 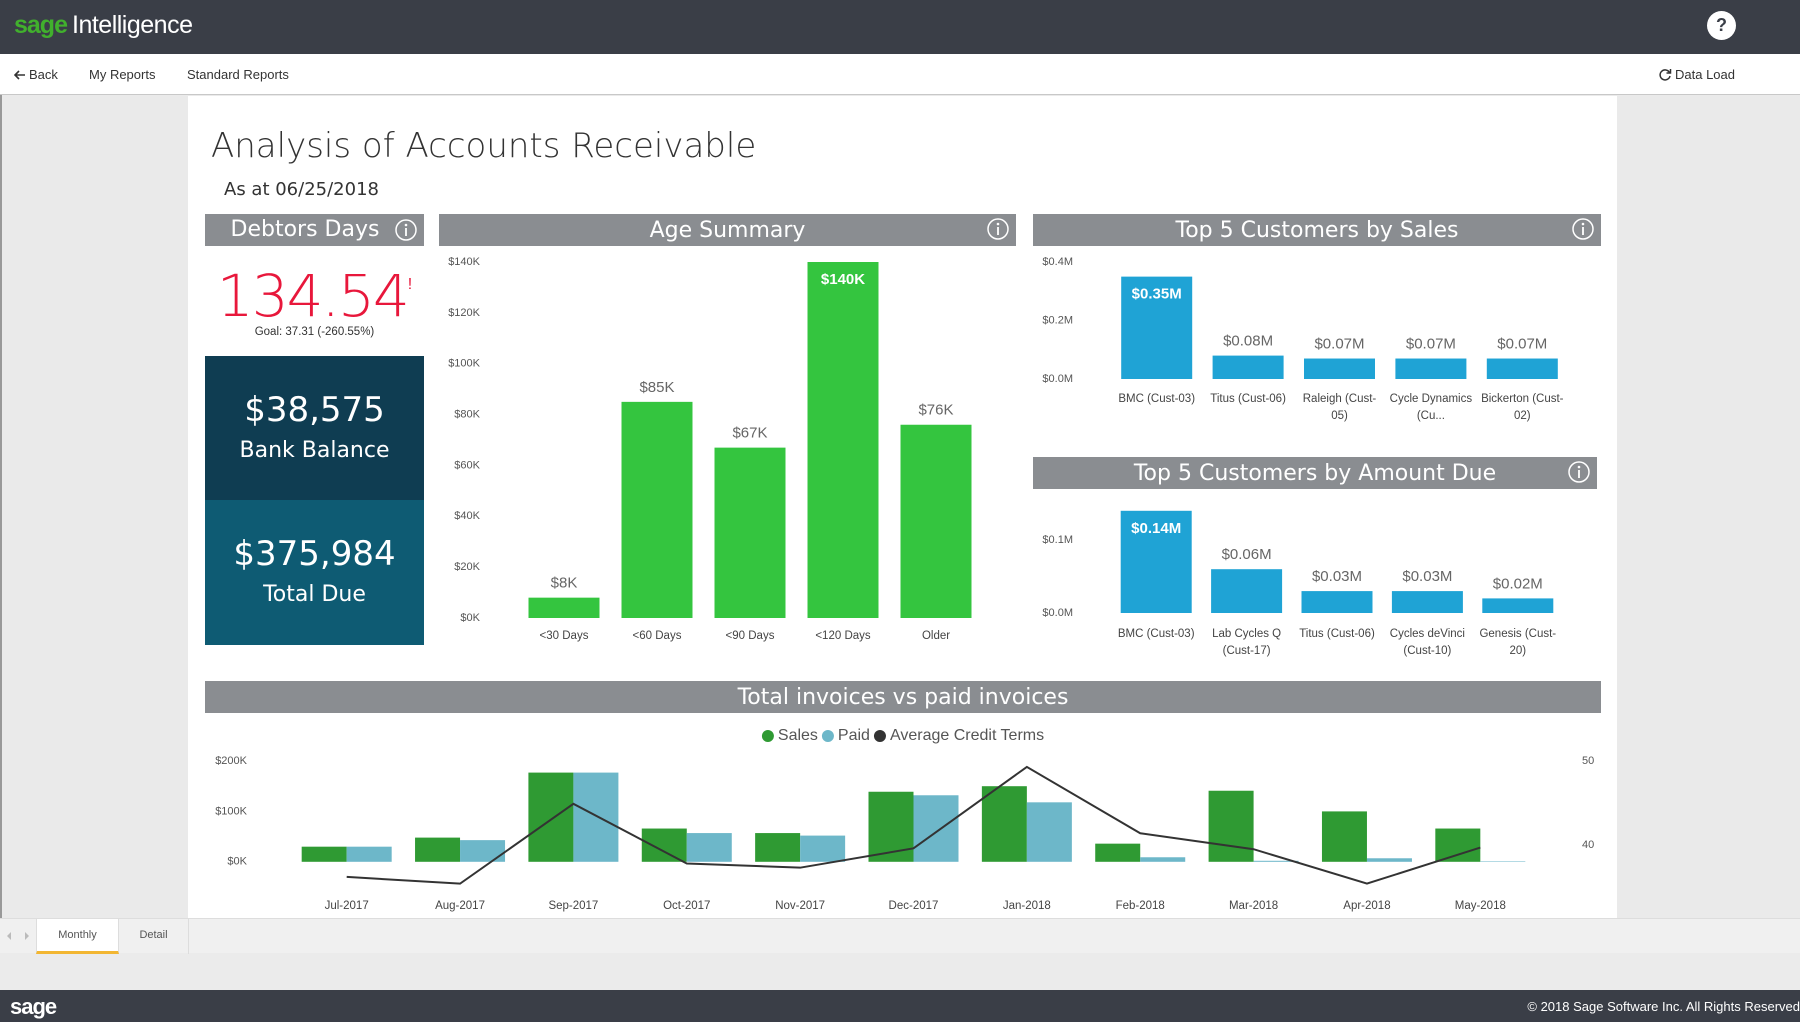 What do you see at coordinates (19, 75) in the screenshot?
I see `back-arrow-icon` at bounding box center [19, 75].